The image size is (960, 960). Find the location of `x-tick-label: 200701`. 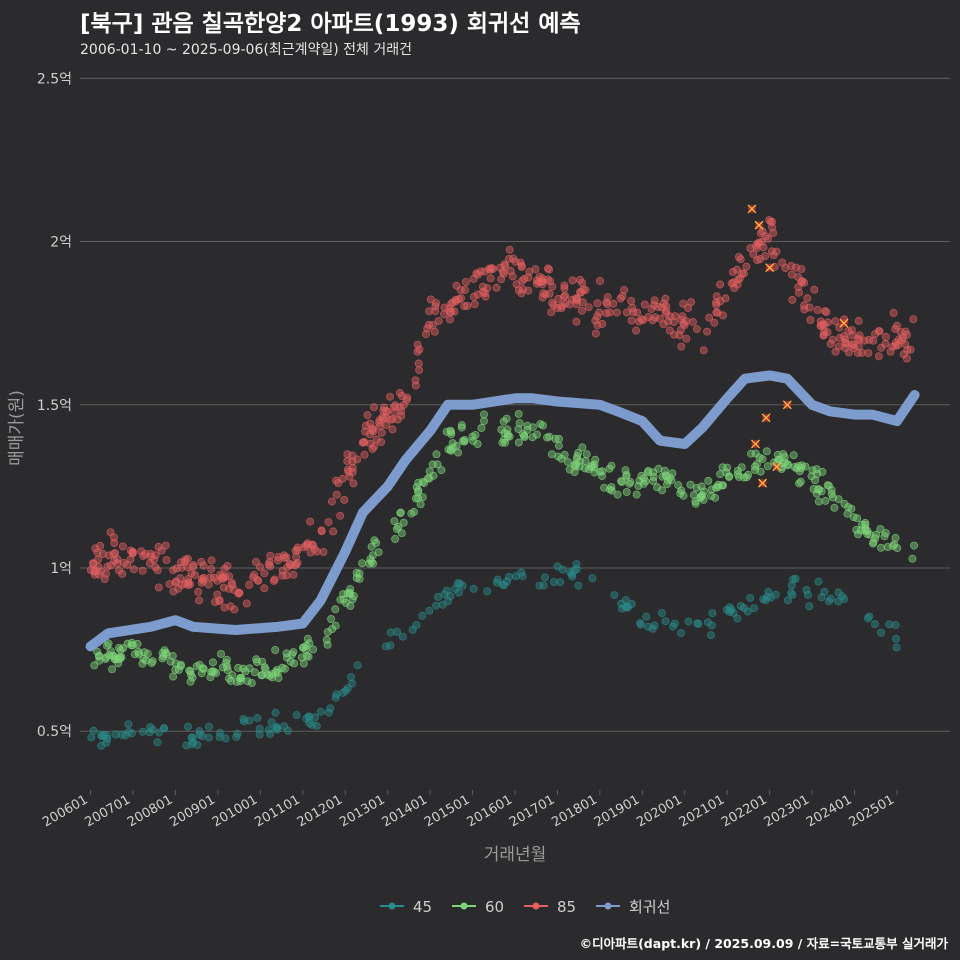

x-tick-label: 200701 is located at coordinates (108, 811).